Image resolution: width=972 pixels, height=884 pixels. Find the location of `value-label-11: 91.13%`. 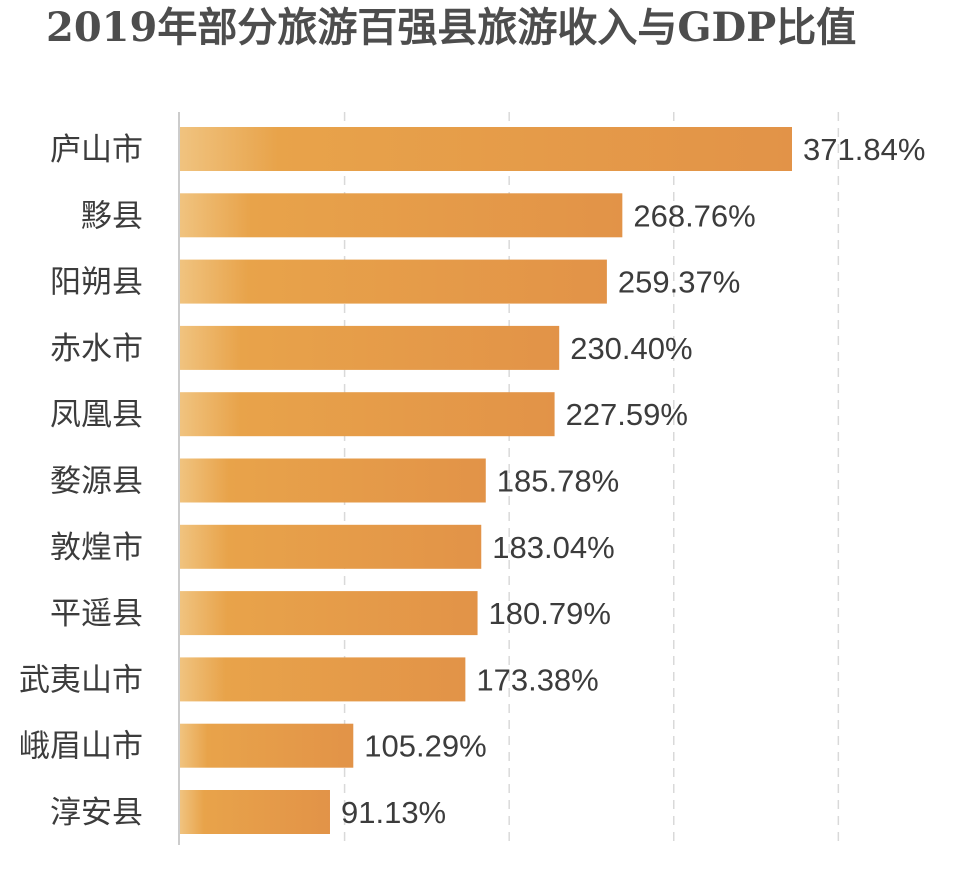

value-label-11: 91.13% is located at coordinates (393, 812).